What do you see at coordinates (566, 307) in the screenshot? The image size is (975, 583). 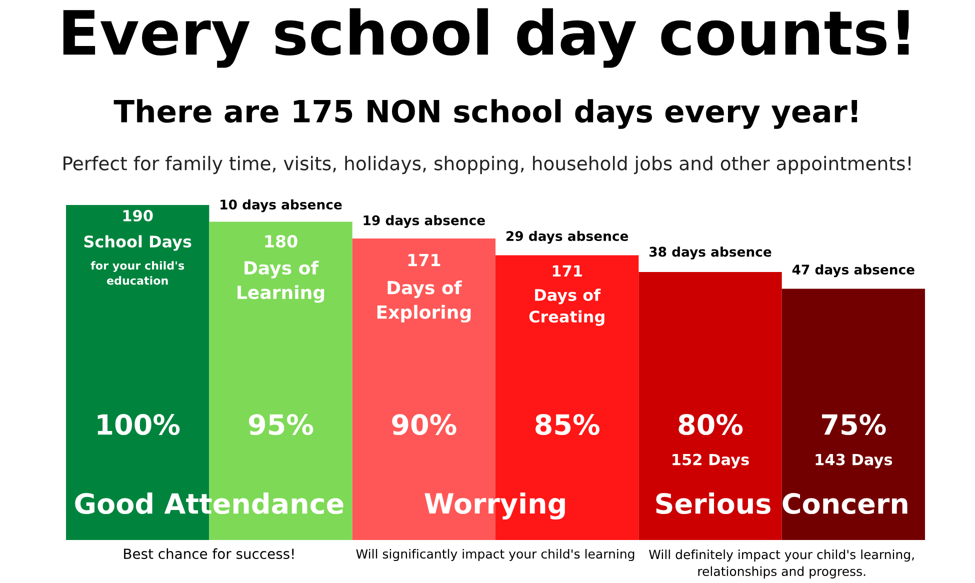 I see `annotation: Days of Creating` at bounding box center [566, 307].